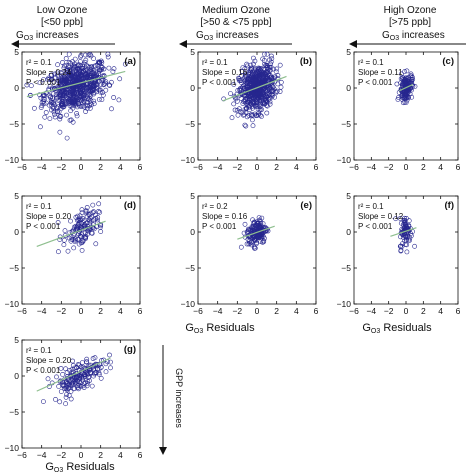 This screenshot has height=474, width=474. Describe the element at coordinates (130, 205) in the screenshot. I see `panel-label: (d)` at that location.